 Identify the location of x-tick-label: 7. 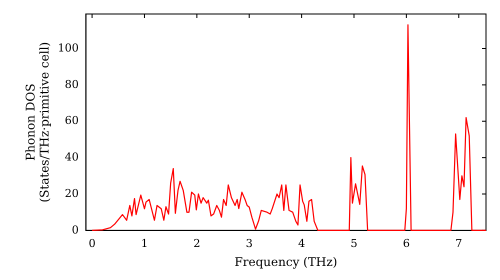
(458, 243).